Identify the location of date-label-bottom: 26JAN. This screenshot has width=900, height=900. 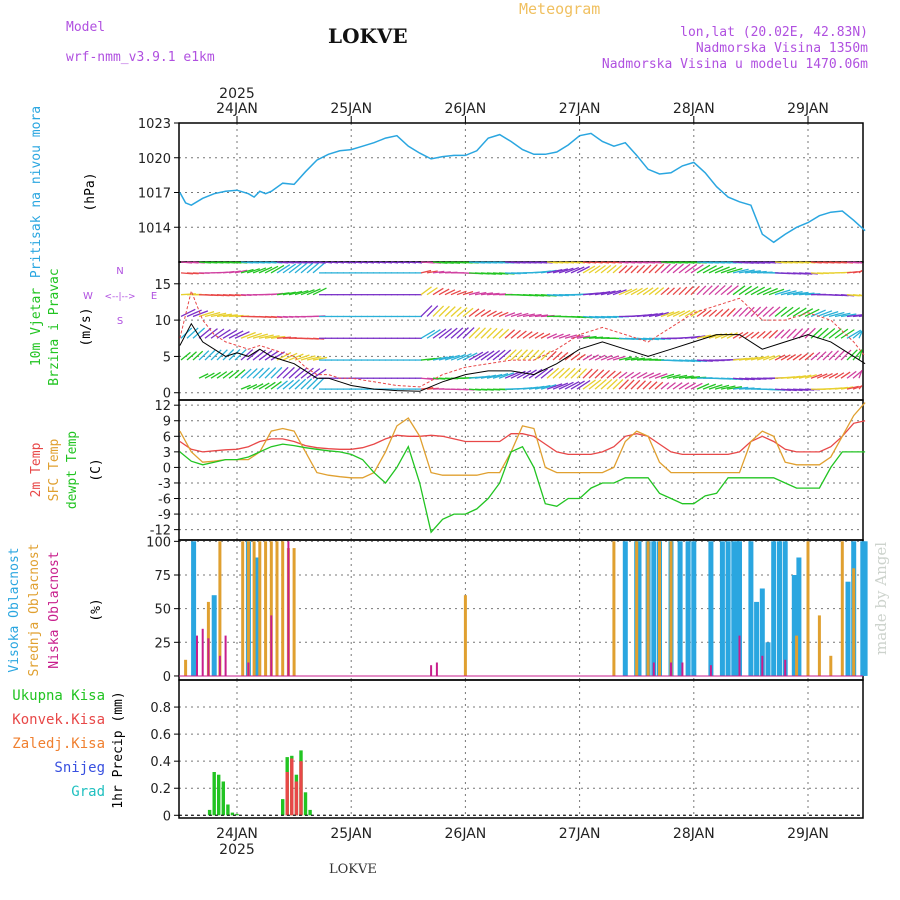
(466, 834).